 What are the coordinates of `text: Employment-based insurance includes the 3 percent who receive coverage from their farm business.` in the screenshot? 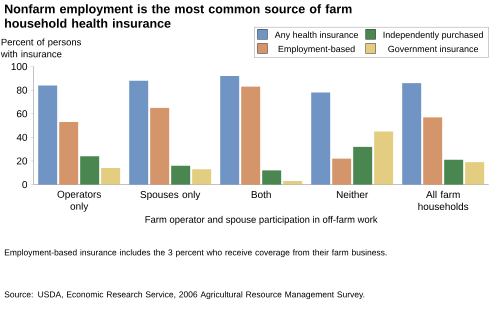 It's located at (195, 253).